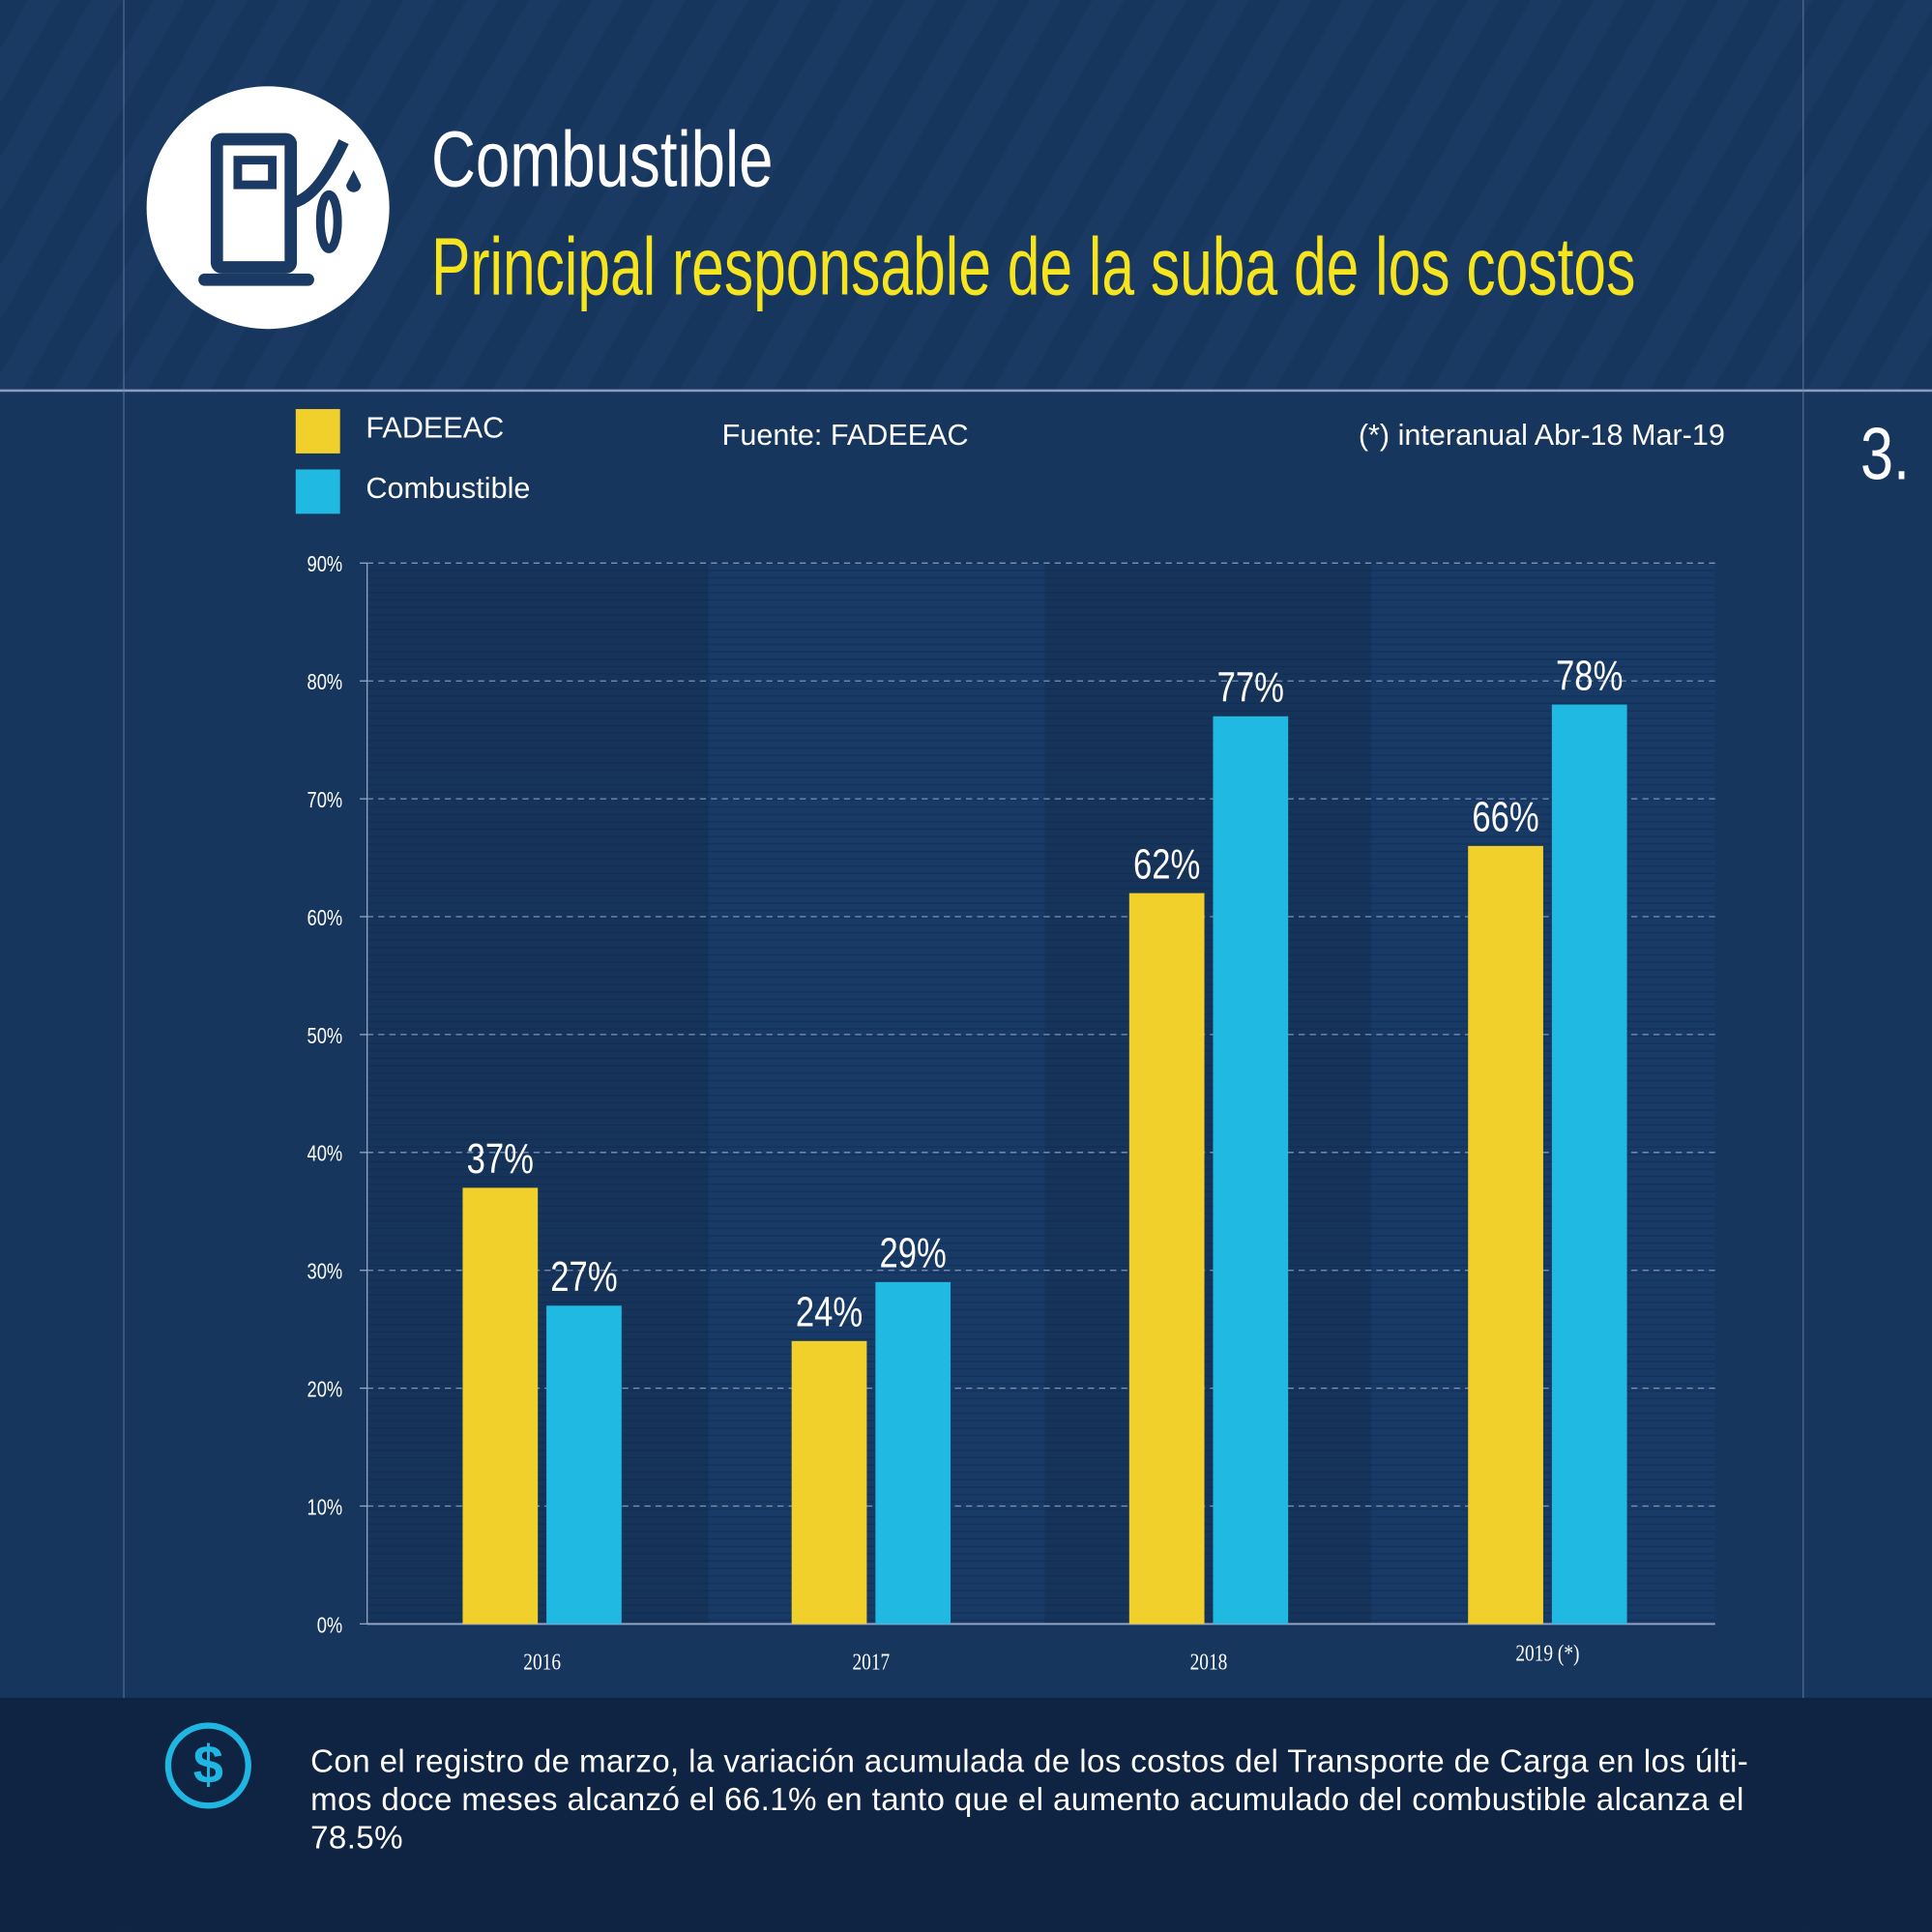  What do you see at coordinates (602, 159) in the screenshot?
I see `page-title: Combustible` at bounding box center [602, 159].